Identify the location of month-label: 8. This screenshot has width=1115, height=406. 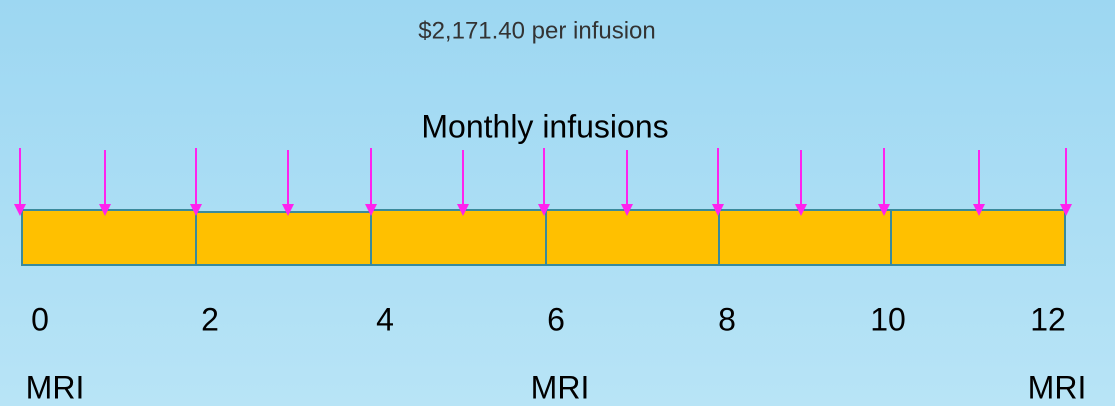
(727, 319).